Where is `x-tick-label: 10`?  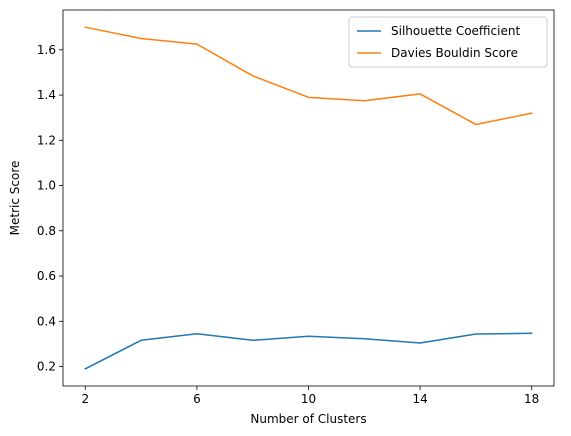
x-tick-label: 10 is located at coordinates (308, 399).